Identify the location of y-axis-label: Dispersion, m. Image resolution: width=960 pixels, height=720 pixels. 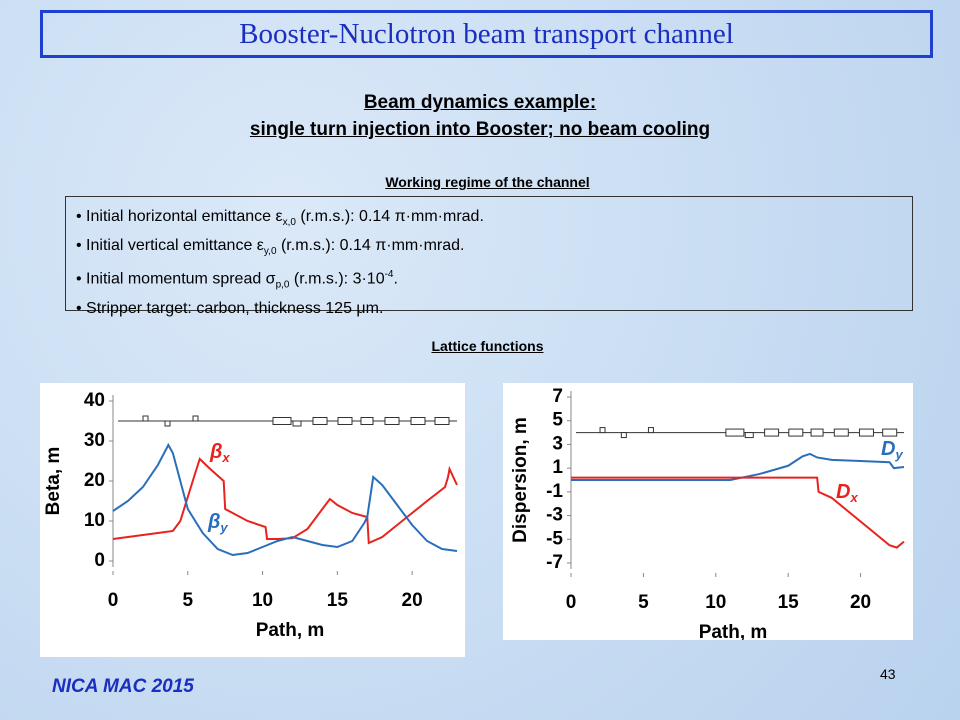
(520, 480).